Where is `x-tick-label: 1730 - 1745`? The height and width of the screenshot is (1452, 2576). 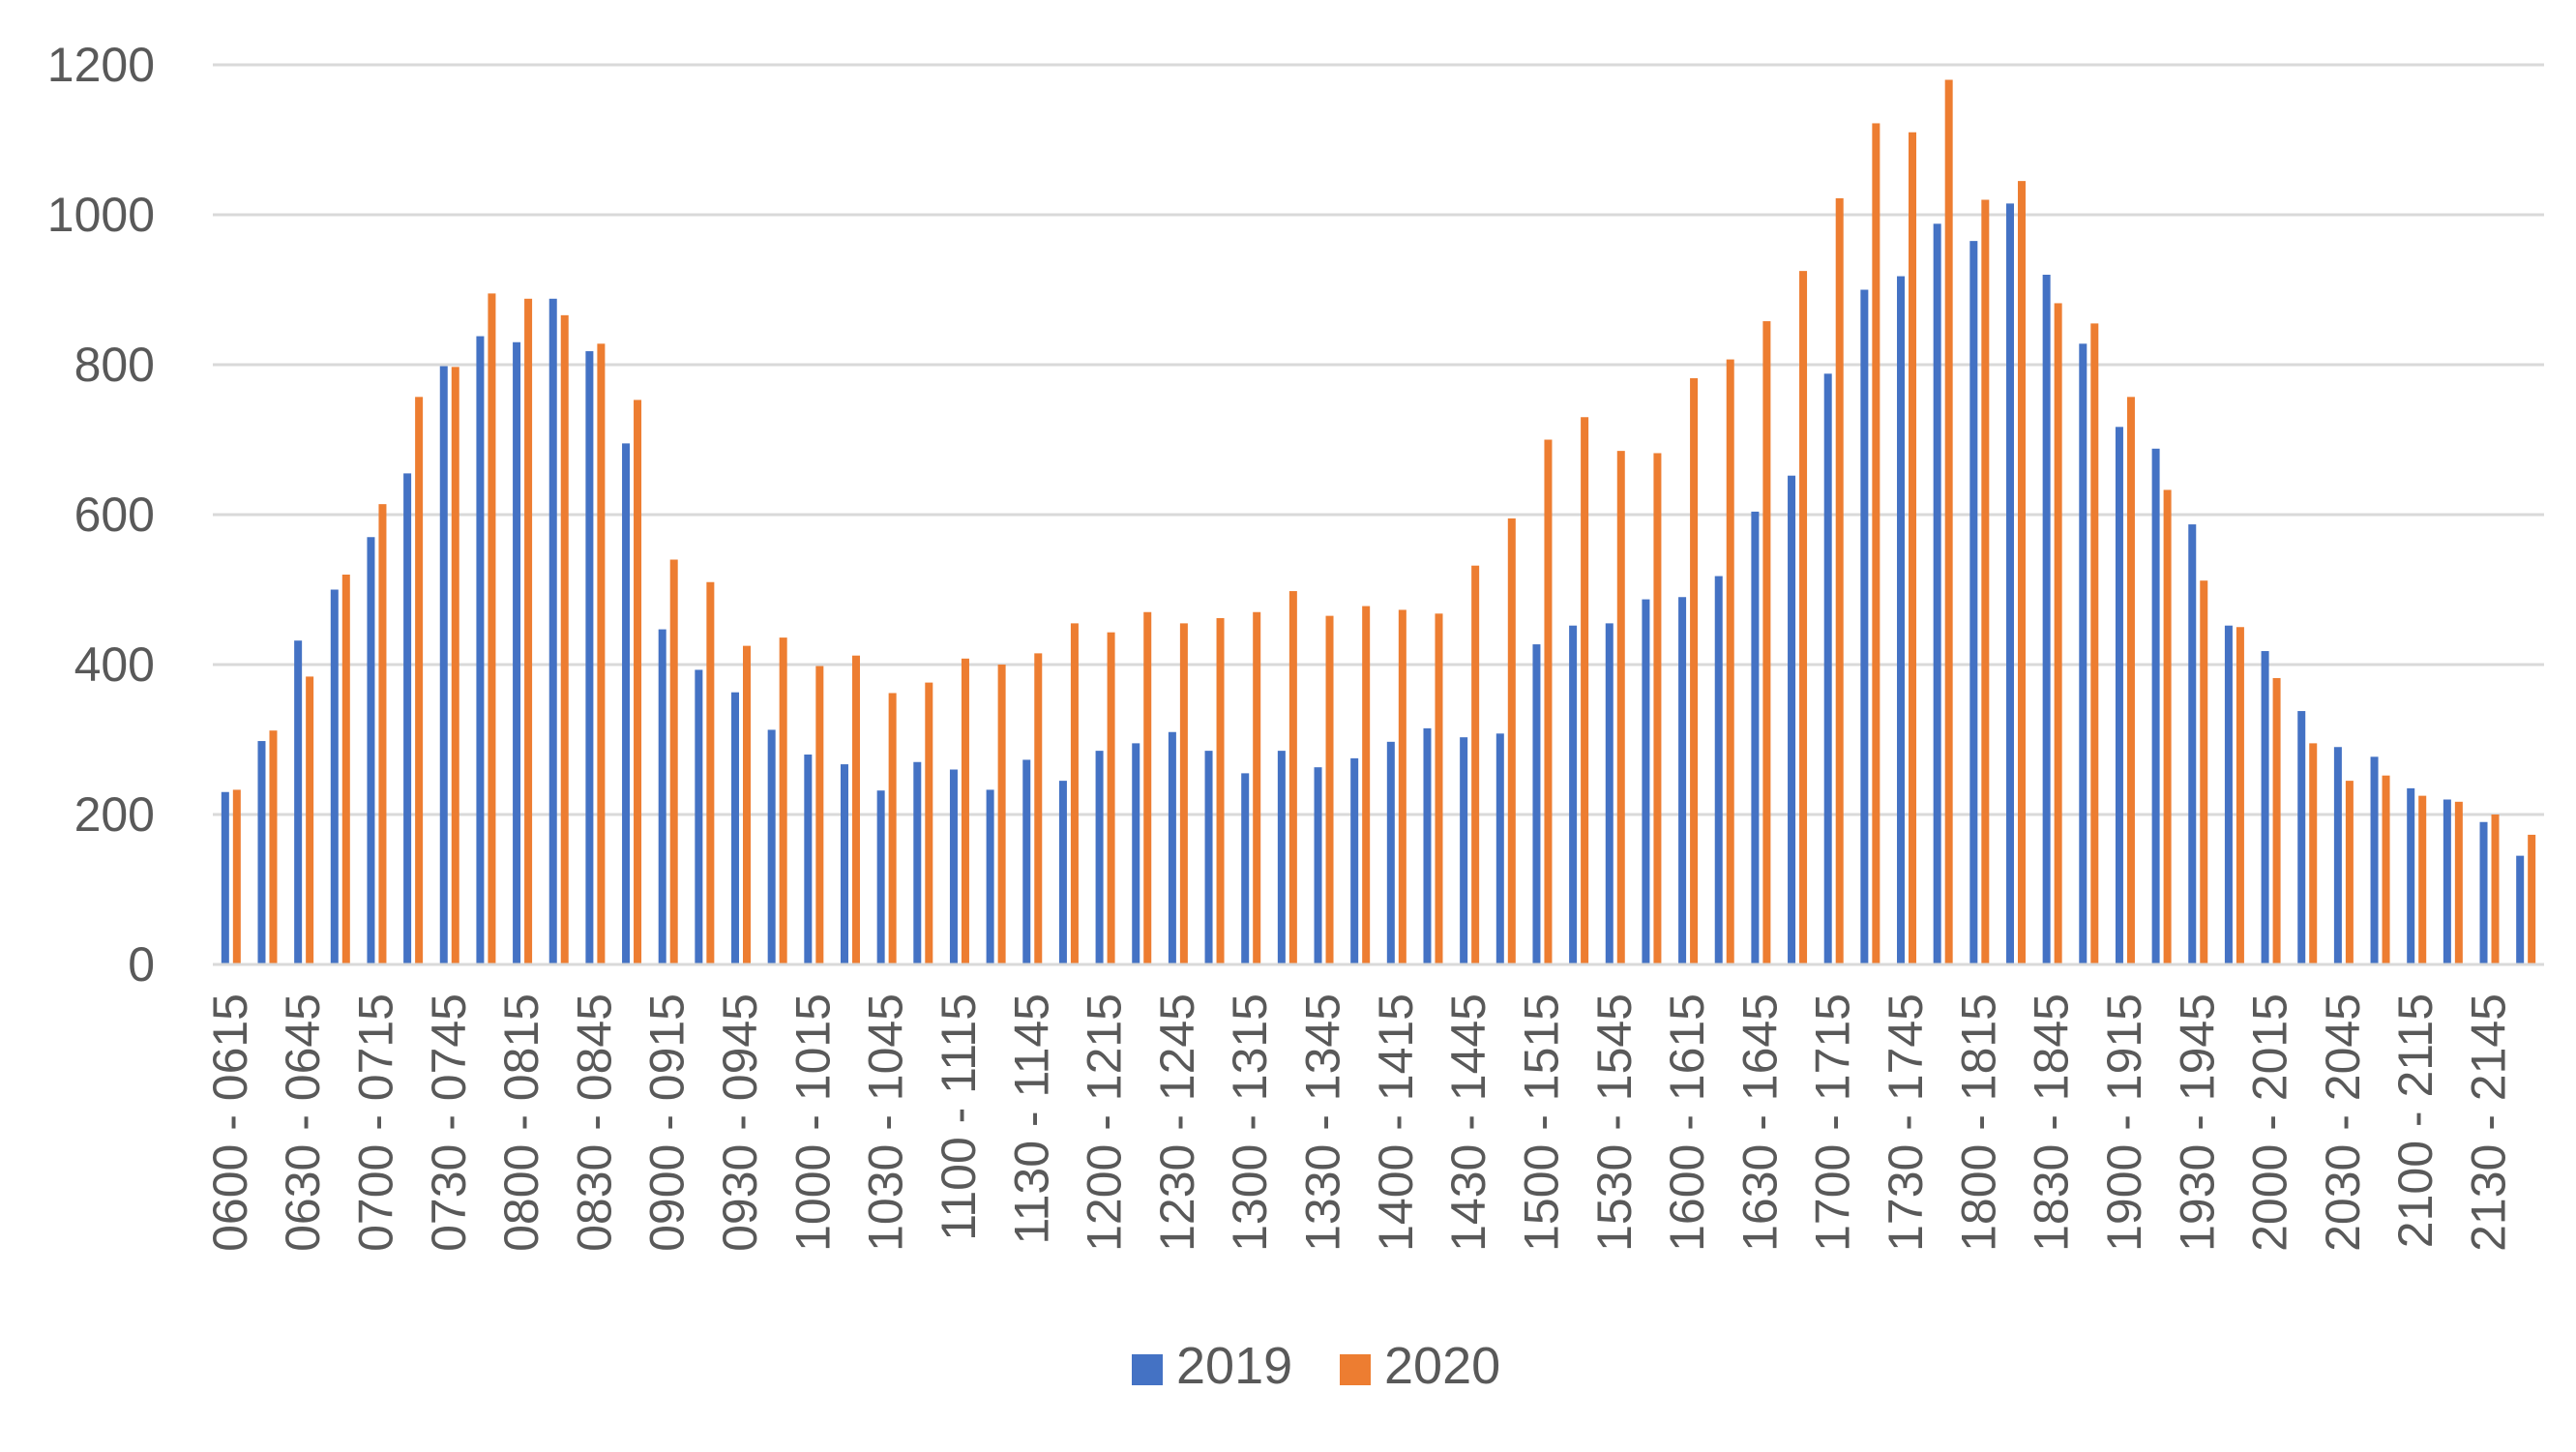 x-tick-label: 1730 - 1745 is located at coordinates (1906, 1123).